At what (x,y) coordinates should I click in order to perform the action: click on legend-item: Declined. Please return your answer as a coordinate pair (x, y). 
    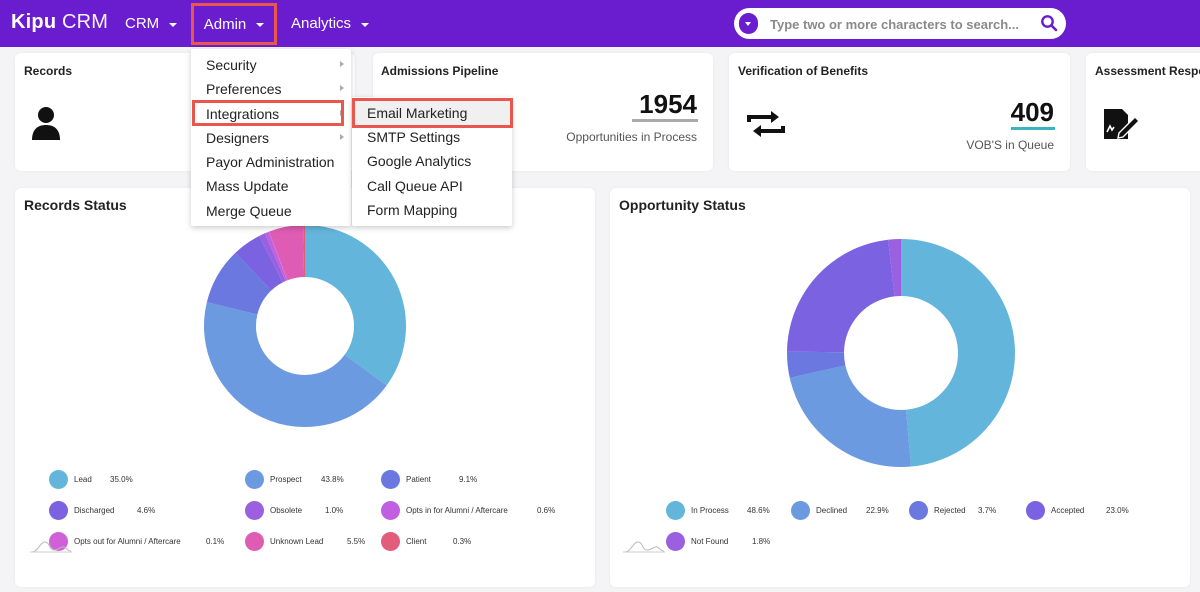
    Looking at the image, I should click on (819, 510).